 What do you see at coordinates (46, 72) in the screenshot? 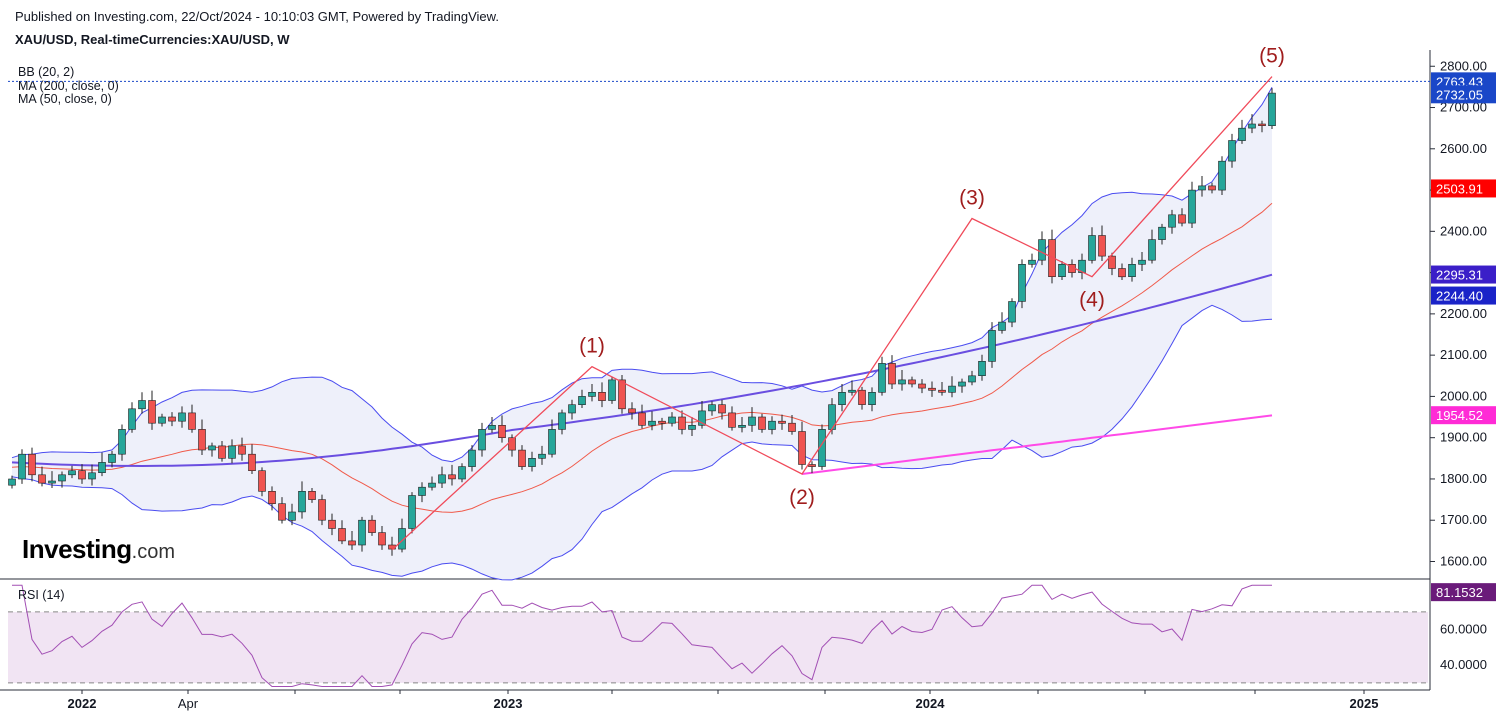
I see `legend-bb: BB (20, 2)` at bounding box center [46, 72].